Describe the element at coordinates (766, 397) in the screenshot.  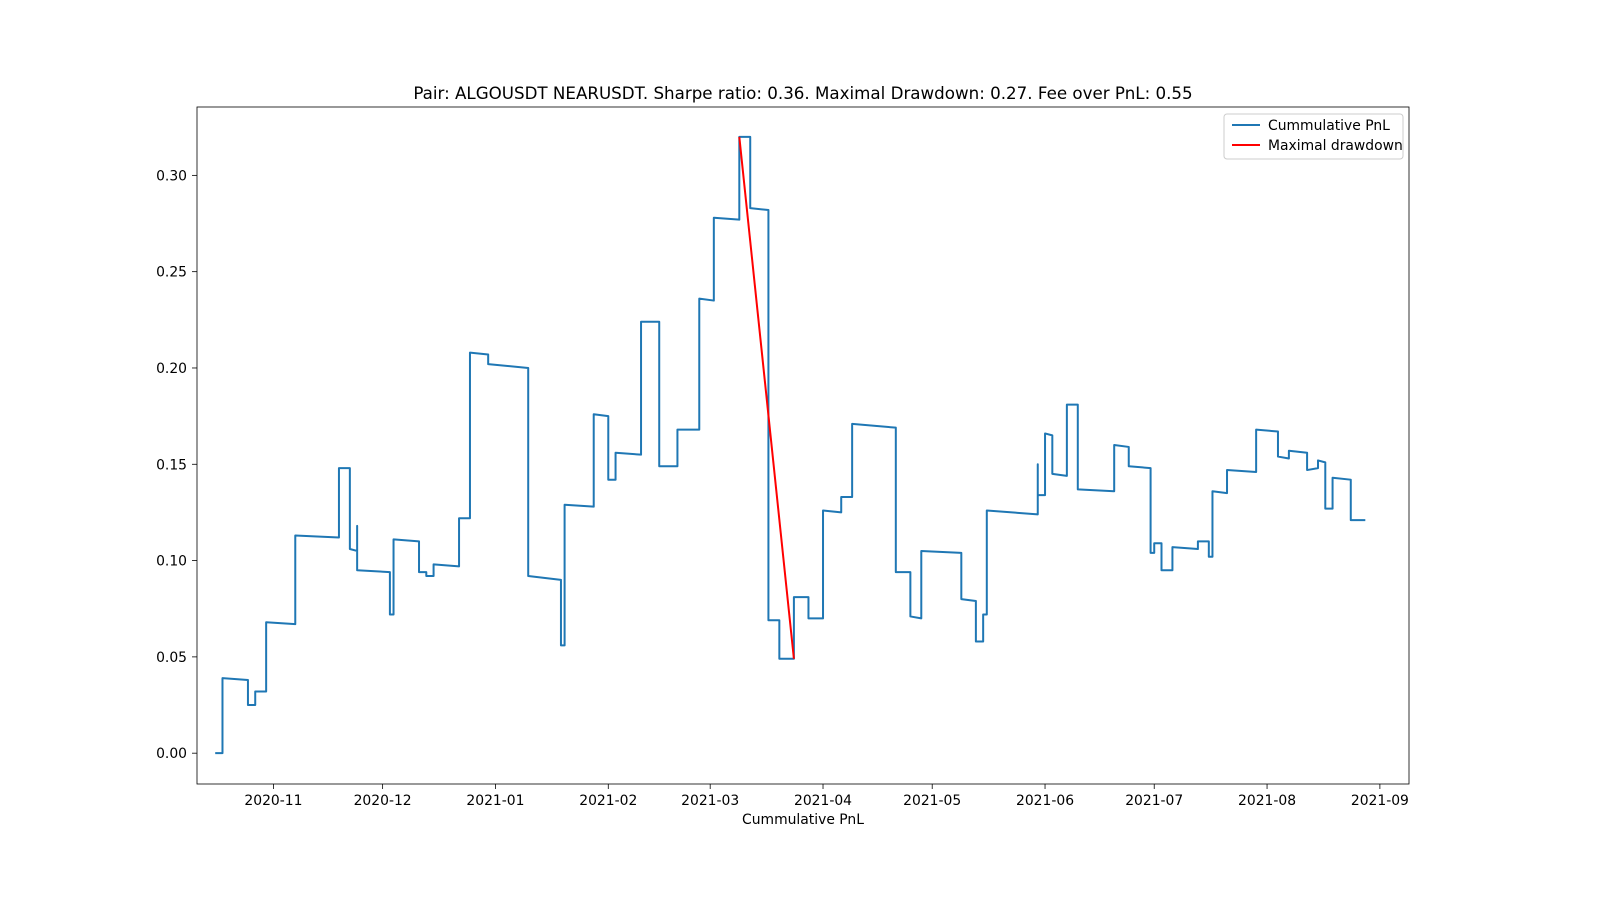
I see `series-line-maximal-drawdown` at that location.